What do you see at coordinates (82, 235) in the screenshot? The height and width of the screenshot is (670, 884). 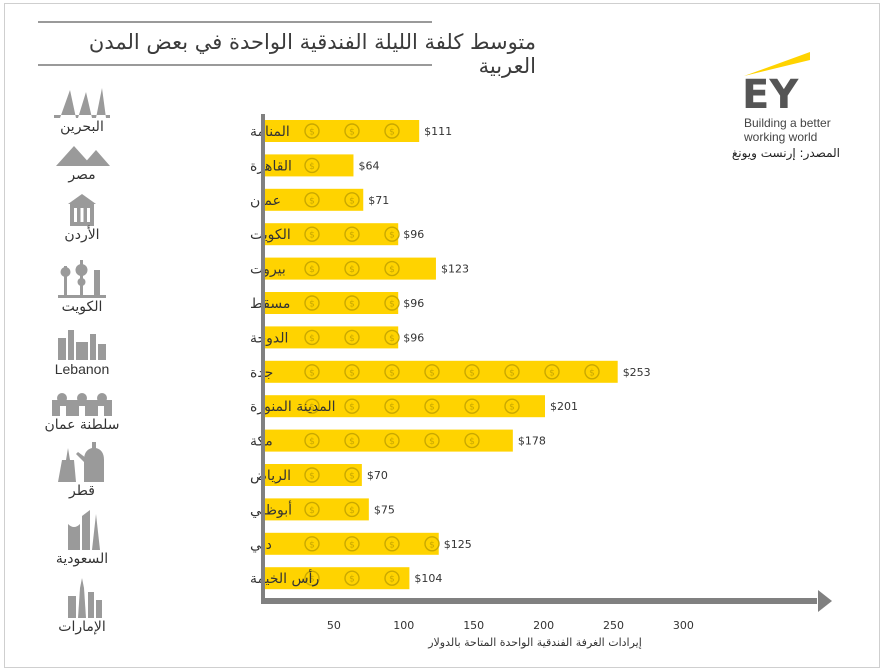 I see `country-label: الأردن` at bounding box center [82, 235].